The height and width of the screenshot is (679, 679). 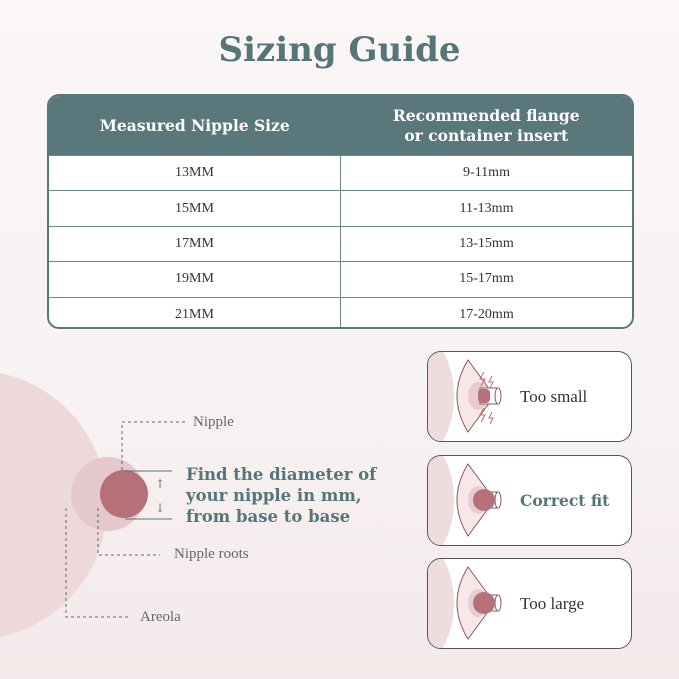 I want to click on breast-shape, so click(x=53, y=505).